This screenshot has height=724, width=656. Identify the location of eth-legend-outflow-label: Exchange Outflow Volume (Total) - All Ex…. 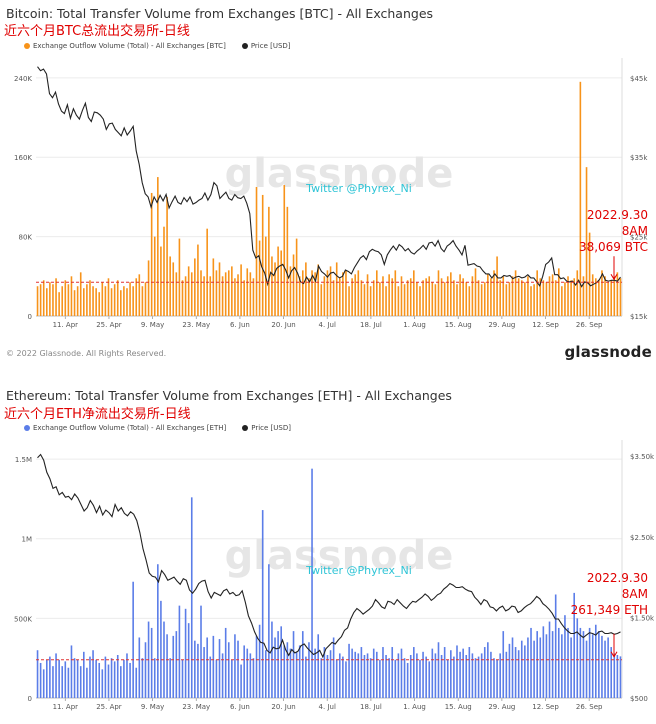
(130, 428).